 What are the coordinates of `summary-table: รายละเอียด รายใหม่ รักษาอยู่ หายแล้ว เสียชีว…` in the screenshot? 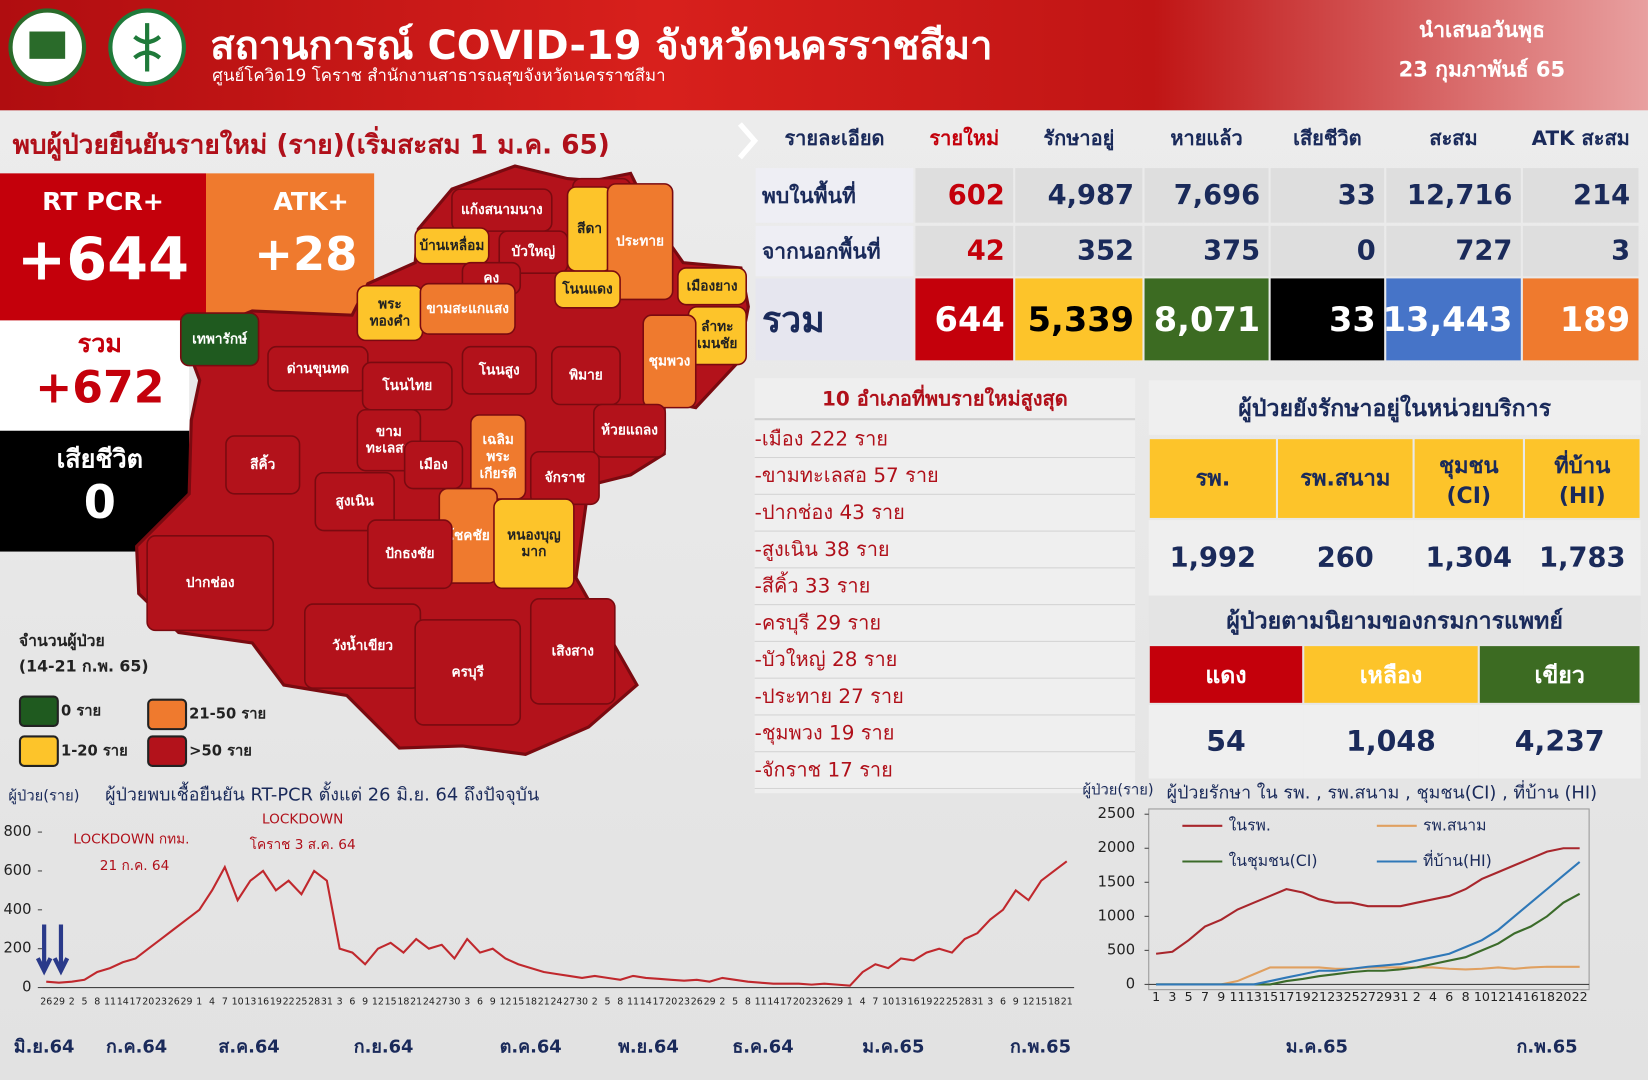 It's located at (1197, 240).